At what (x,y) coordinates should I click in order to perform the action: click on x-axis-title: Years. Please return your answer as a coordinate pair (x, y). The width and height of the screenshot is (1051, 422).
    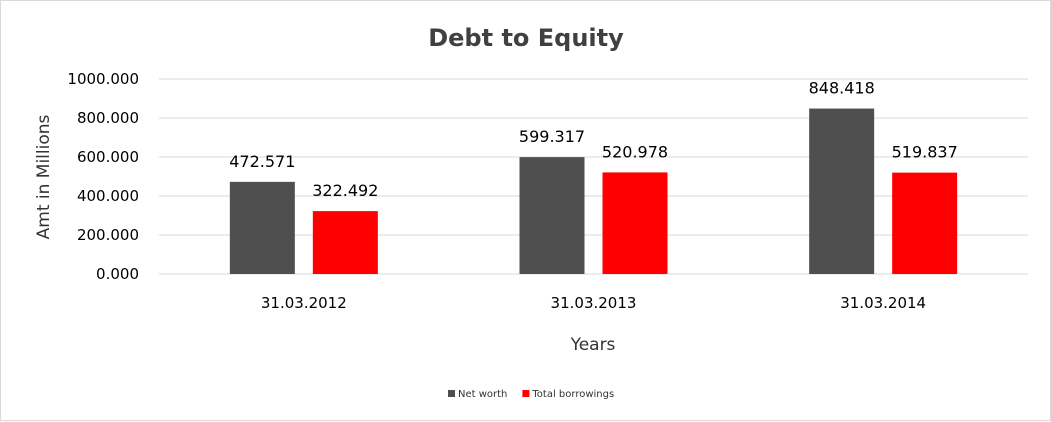
    Looking at the image, I should click on (593, 345).